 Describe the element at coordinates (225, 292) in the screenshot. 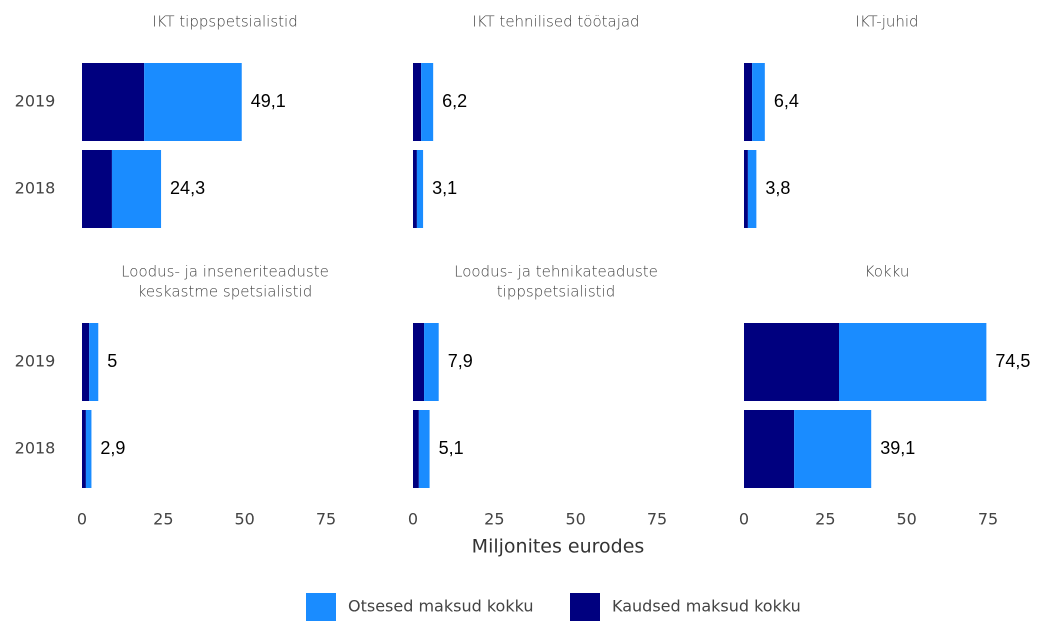

I see `panel-title: keskastme spetsialistid` at that location.